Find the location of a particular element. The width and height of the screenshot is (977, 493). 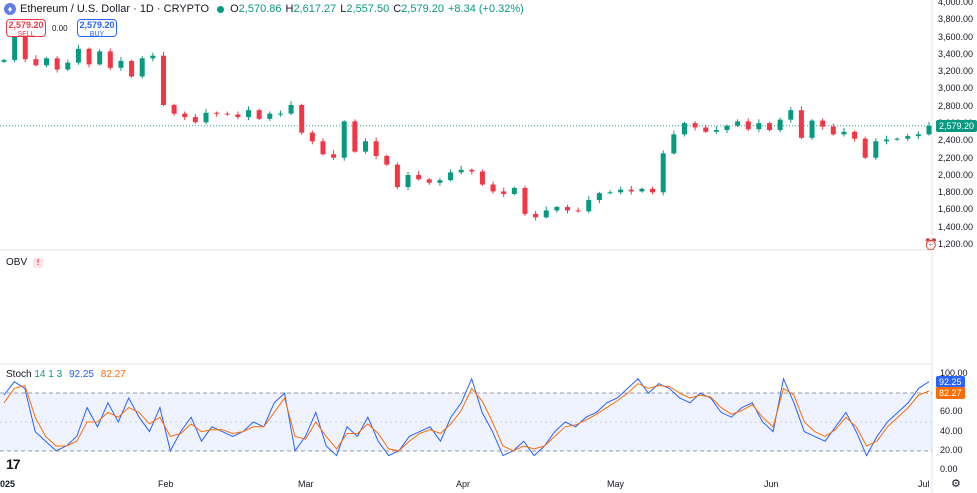

market-status-dot is located at coordinates (221, 9).